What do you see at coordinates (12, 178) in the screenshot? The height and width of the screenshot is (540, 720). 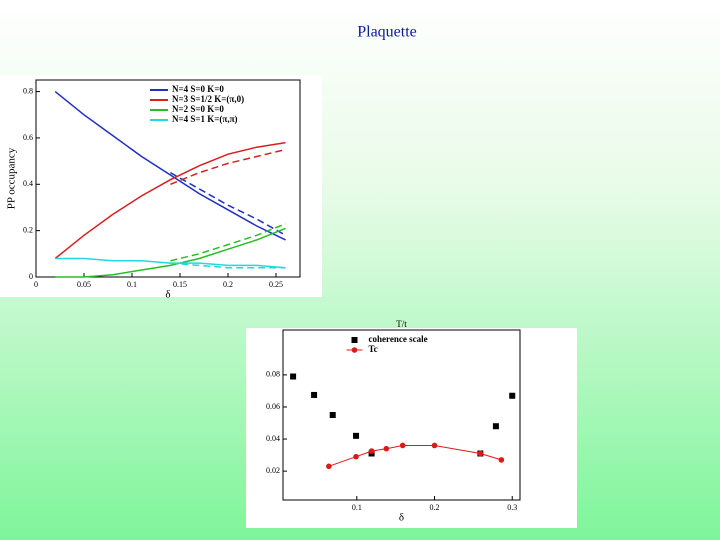 I see `y-axis-label: PP occupancy` at bounding box center [12, 178].